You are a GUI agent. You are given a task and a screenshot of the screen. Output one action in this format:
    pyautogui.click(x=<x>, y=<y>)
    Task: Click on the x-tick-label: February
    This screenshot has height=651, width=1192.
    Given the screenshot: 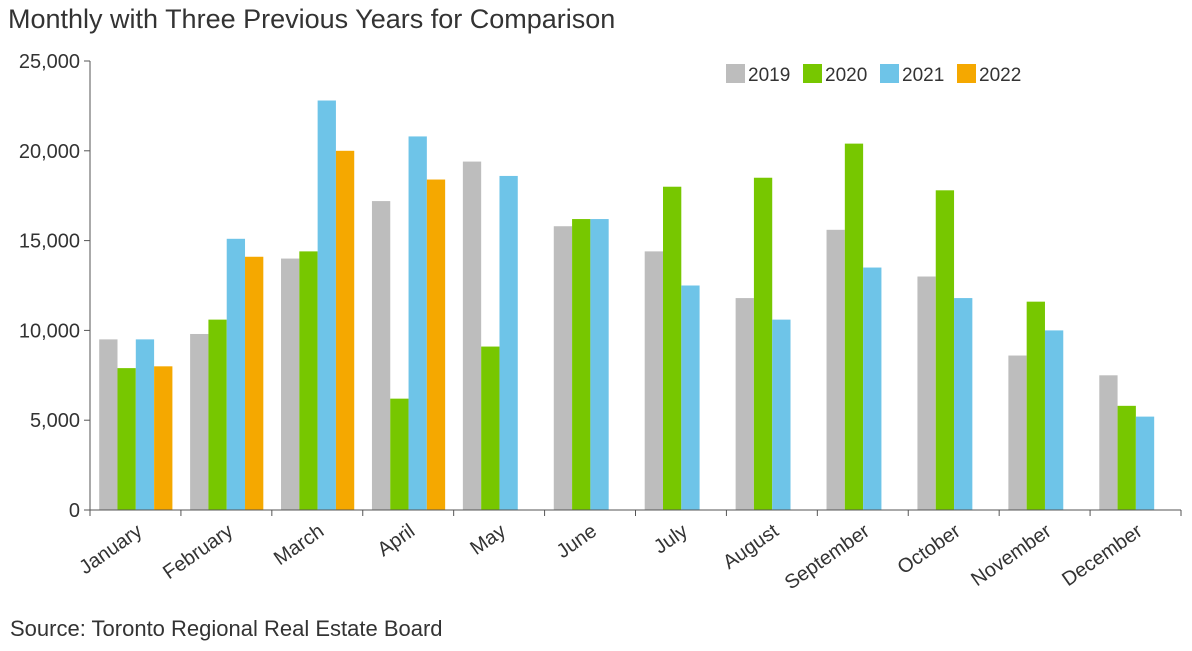 What is the action you would take?
    pyautogui.click(x=198, y=552)
    